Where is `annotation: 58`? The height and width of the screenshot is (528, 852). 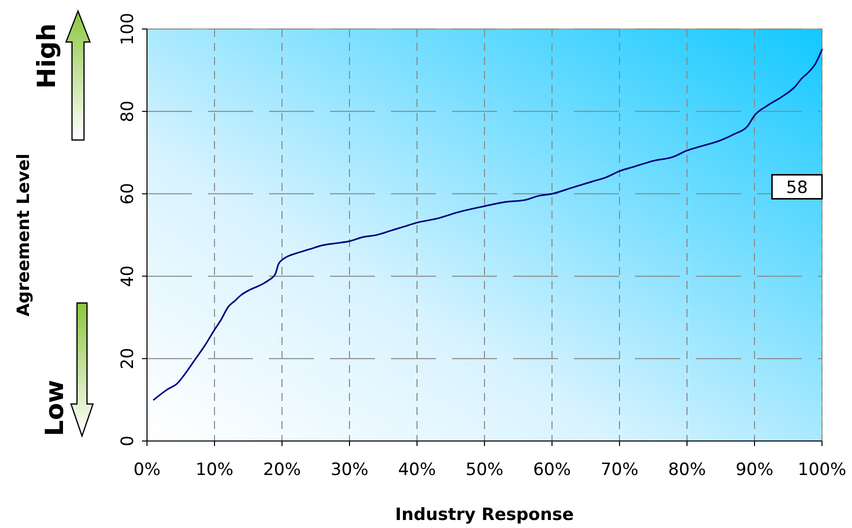 annotation: 58 is located at coordinates (797, 188).